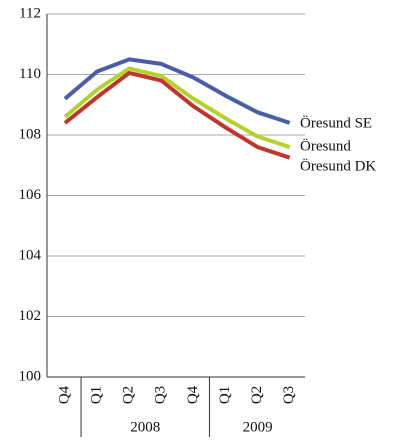 The height and width of the screenshot is (444, 404). I want to click on y-tick-label: 100, so click(30, 376).